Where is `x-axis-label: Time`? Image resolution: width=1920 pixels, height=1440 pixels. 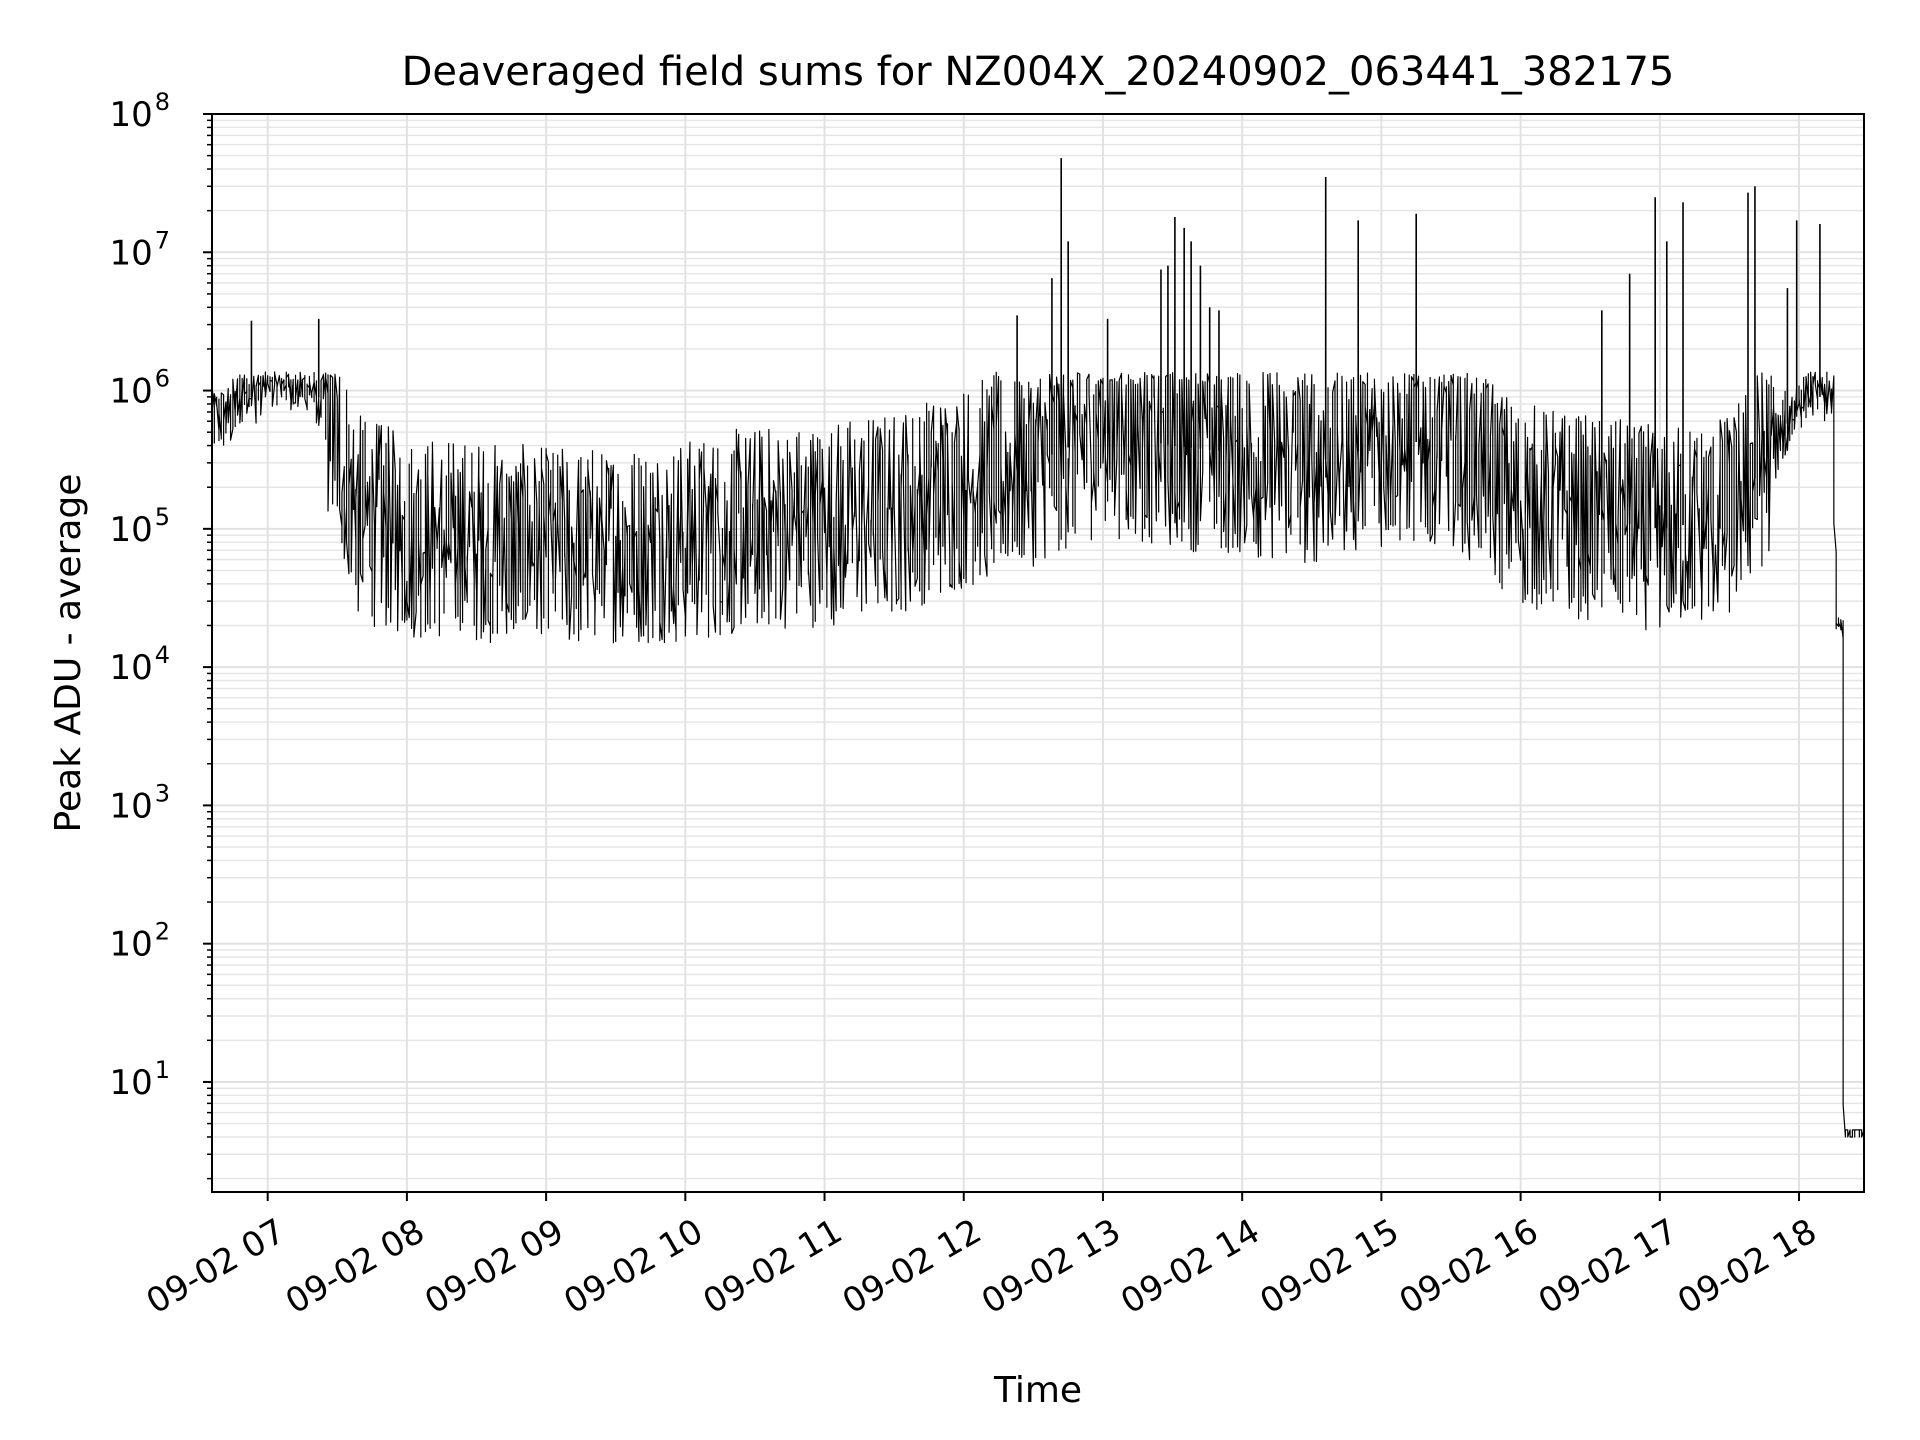
x-axis-label: Time is located at coordinates (1037, 1390).